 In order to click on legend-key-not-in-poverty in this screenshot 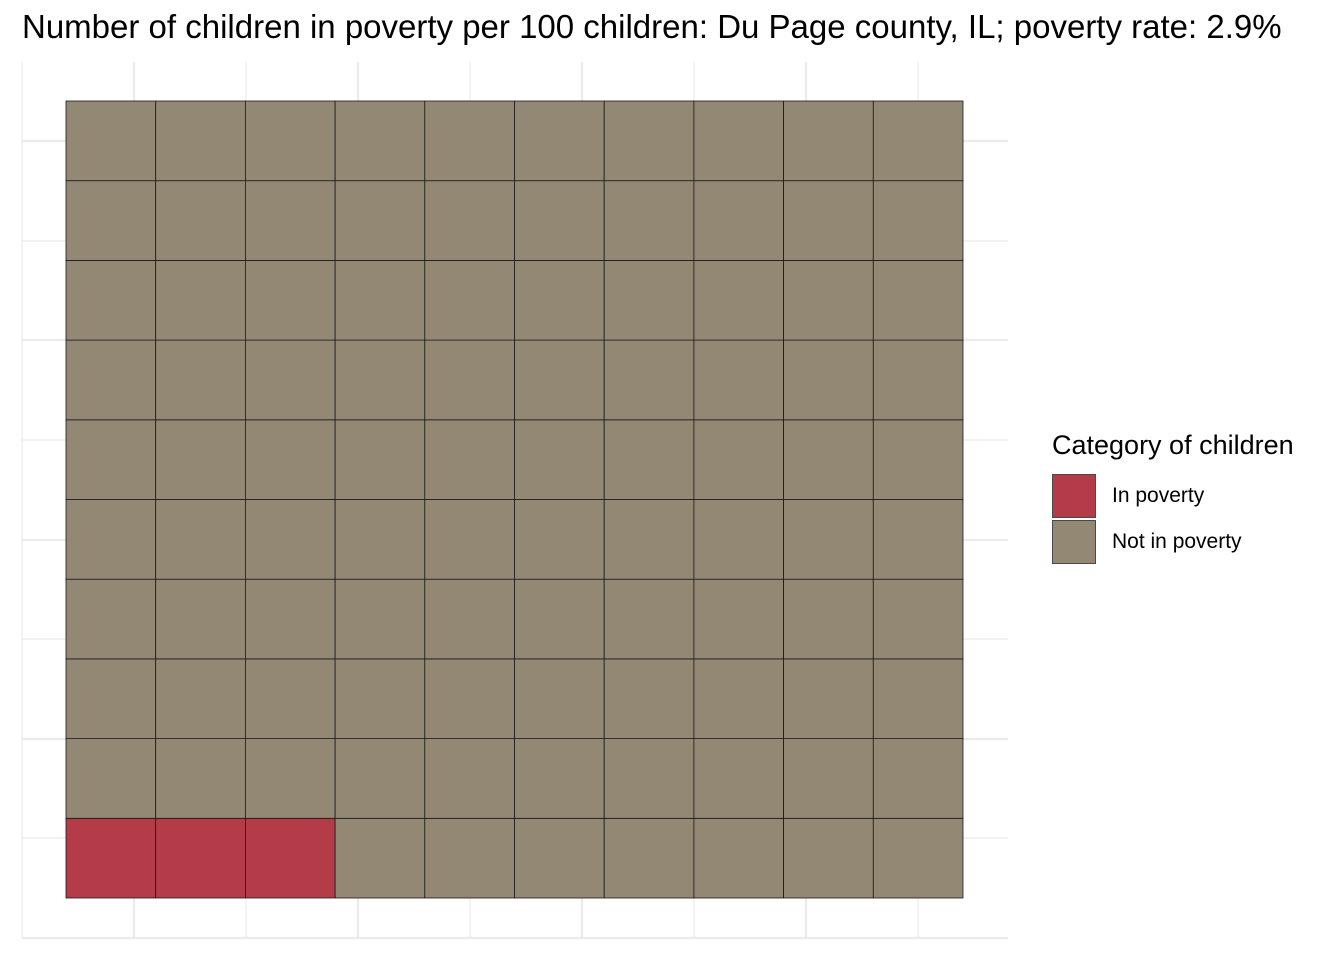, I will do `click(1074, 542)`.